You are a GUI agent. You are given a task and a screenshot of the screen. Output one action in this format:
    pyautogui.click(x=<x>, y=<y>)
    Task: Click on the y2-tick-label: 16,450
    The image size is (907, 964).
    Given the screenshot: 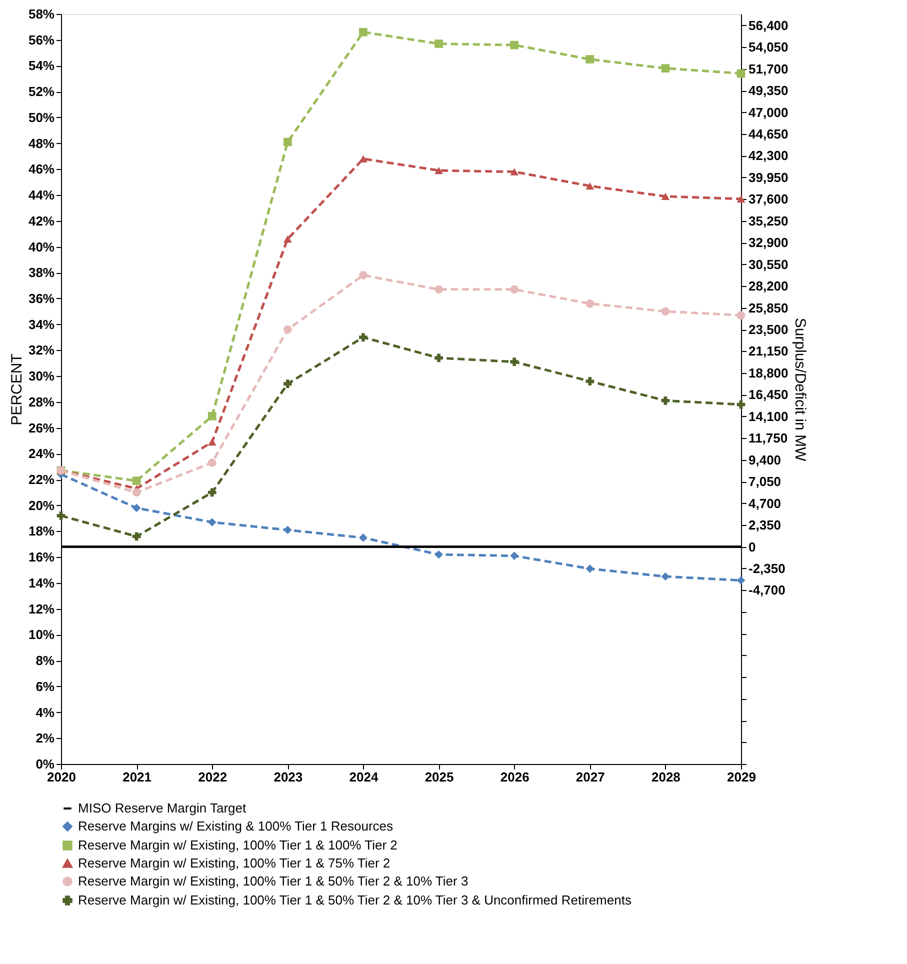 What is the action you would take?
    pyautogui.click(x=768, y=394)
    